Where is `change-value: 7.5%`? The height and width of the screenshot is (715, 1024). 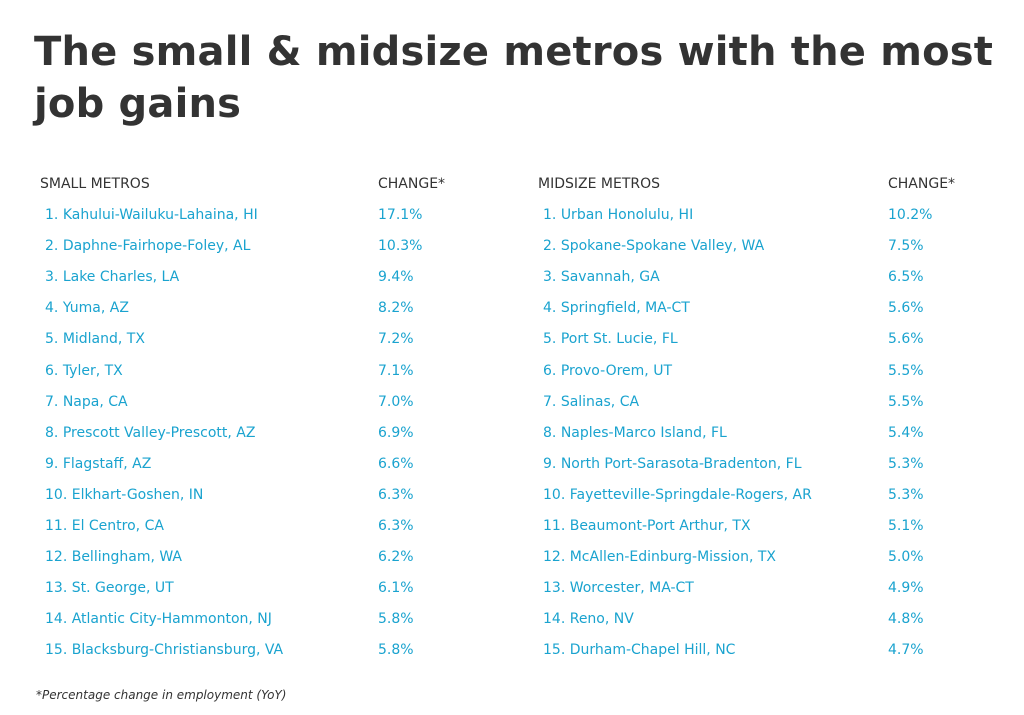
change-value: 7.5% is located at coordinates (906, 246).